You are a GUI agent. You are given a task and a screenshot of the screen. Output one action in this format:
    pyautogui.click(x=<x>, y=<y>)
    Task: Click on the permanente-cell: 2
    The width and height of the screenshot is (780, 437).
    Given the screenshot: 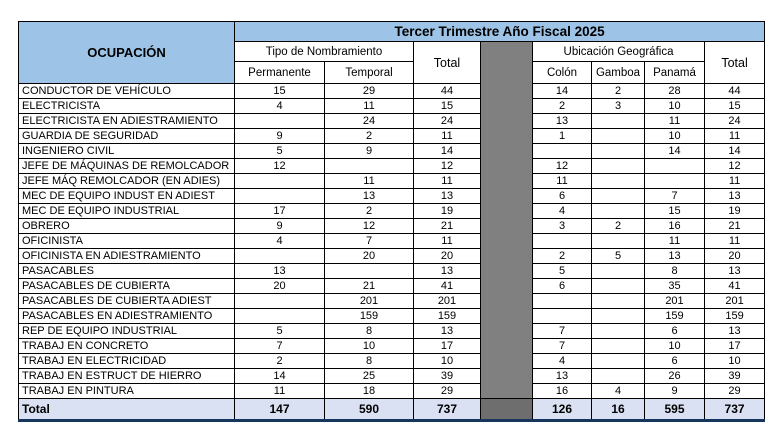 What is the action you would take?
    pyautogui.click(x=279, y=361)
    